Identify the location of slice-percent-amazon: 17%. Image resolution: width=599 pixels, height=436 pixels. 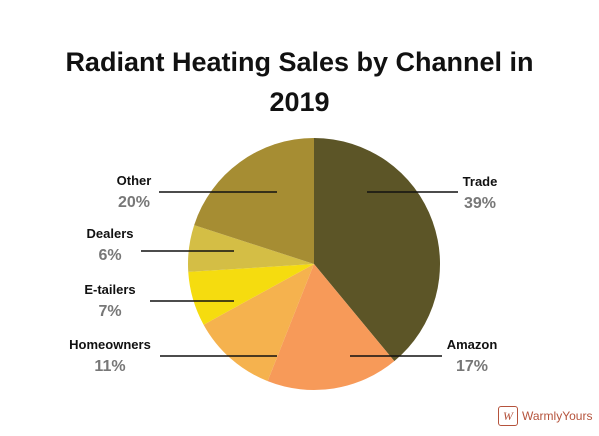
(472, 366).